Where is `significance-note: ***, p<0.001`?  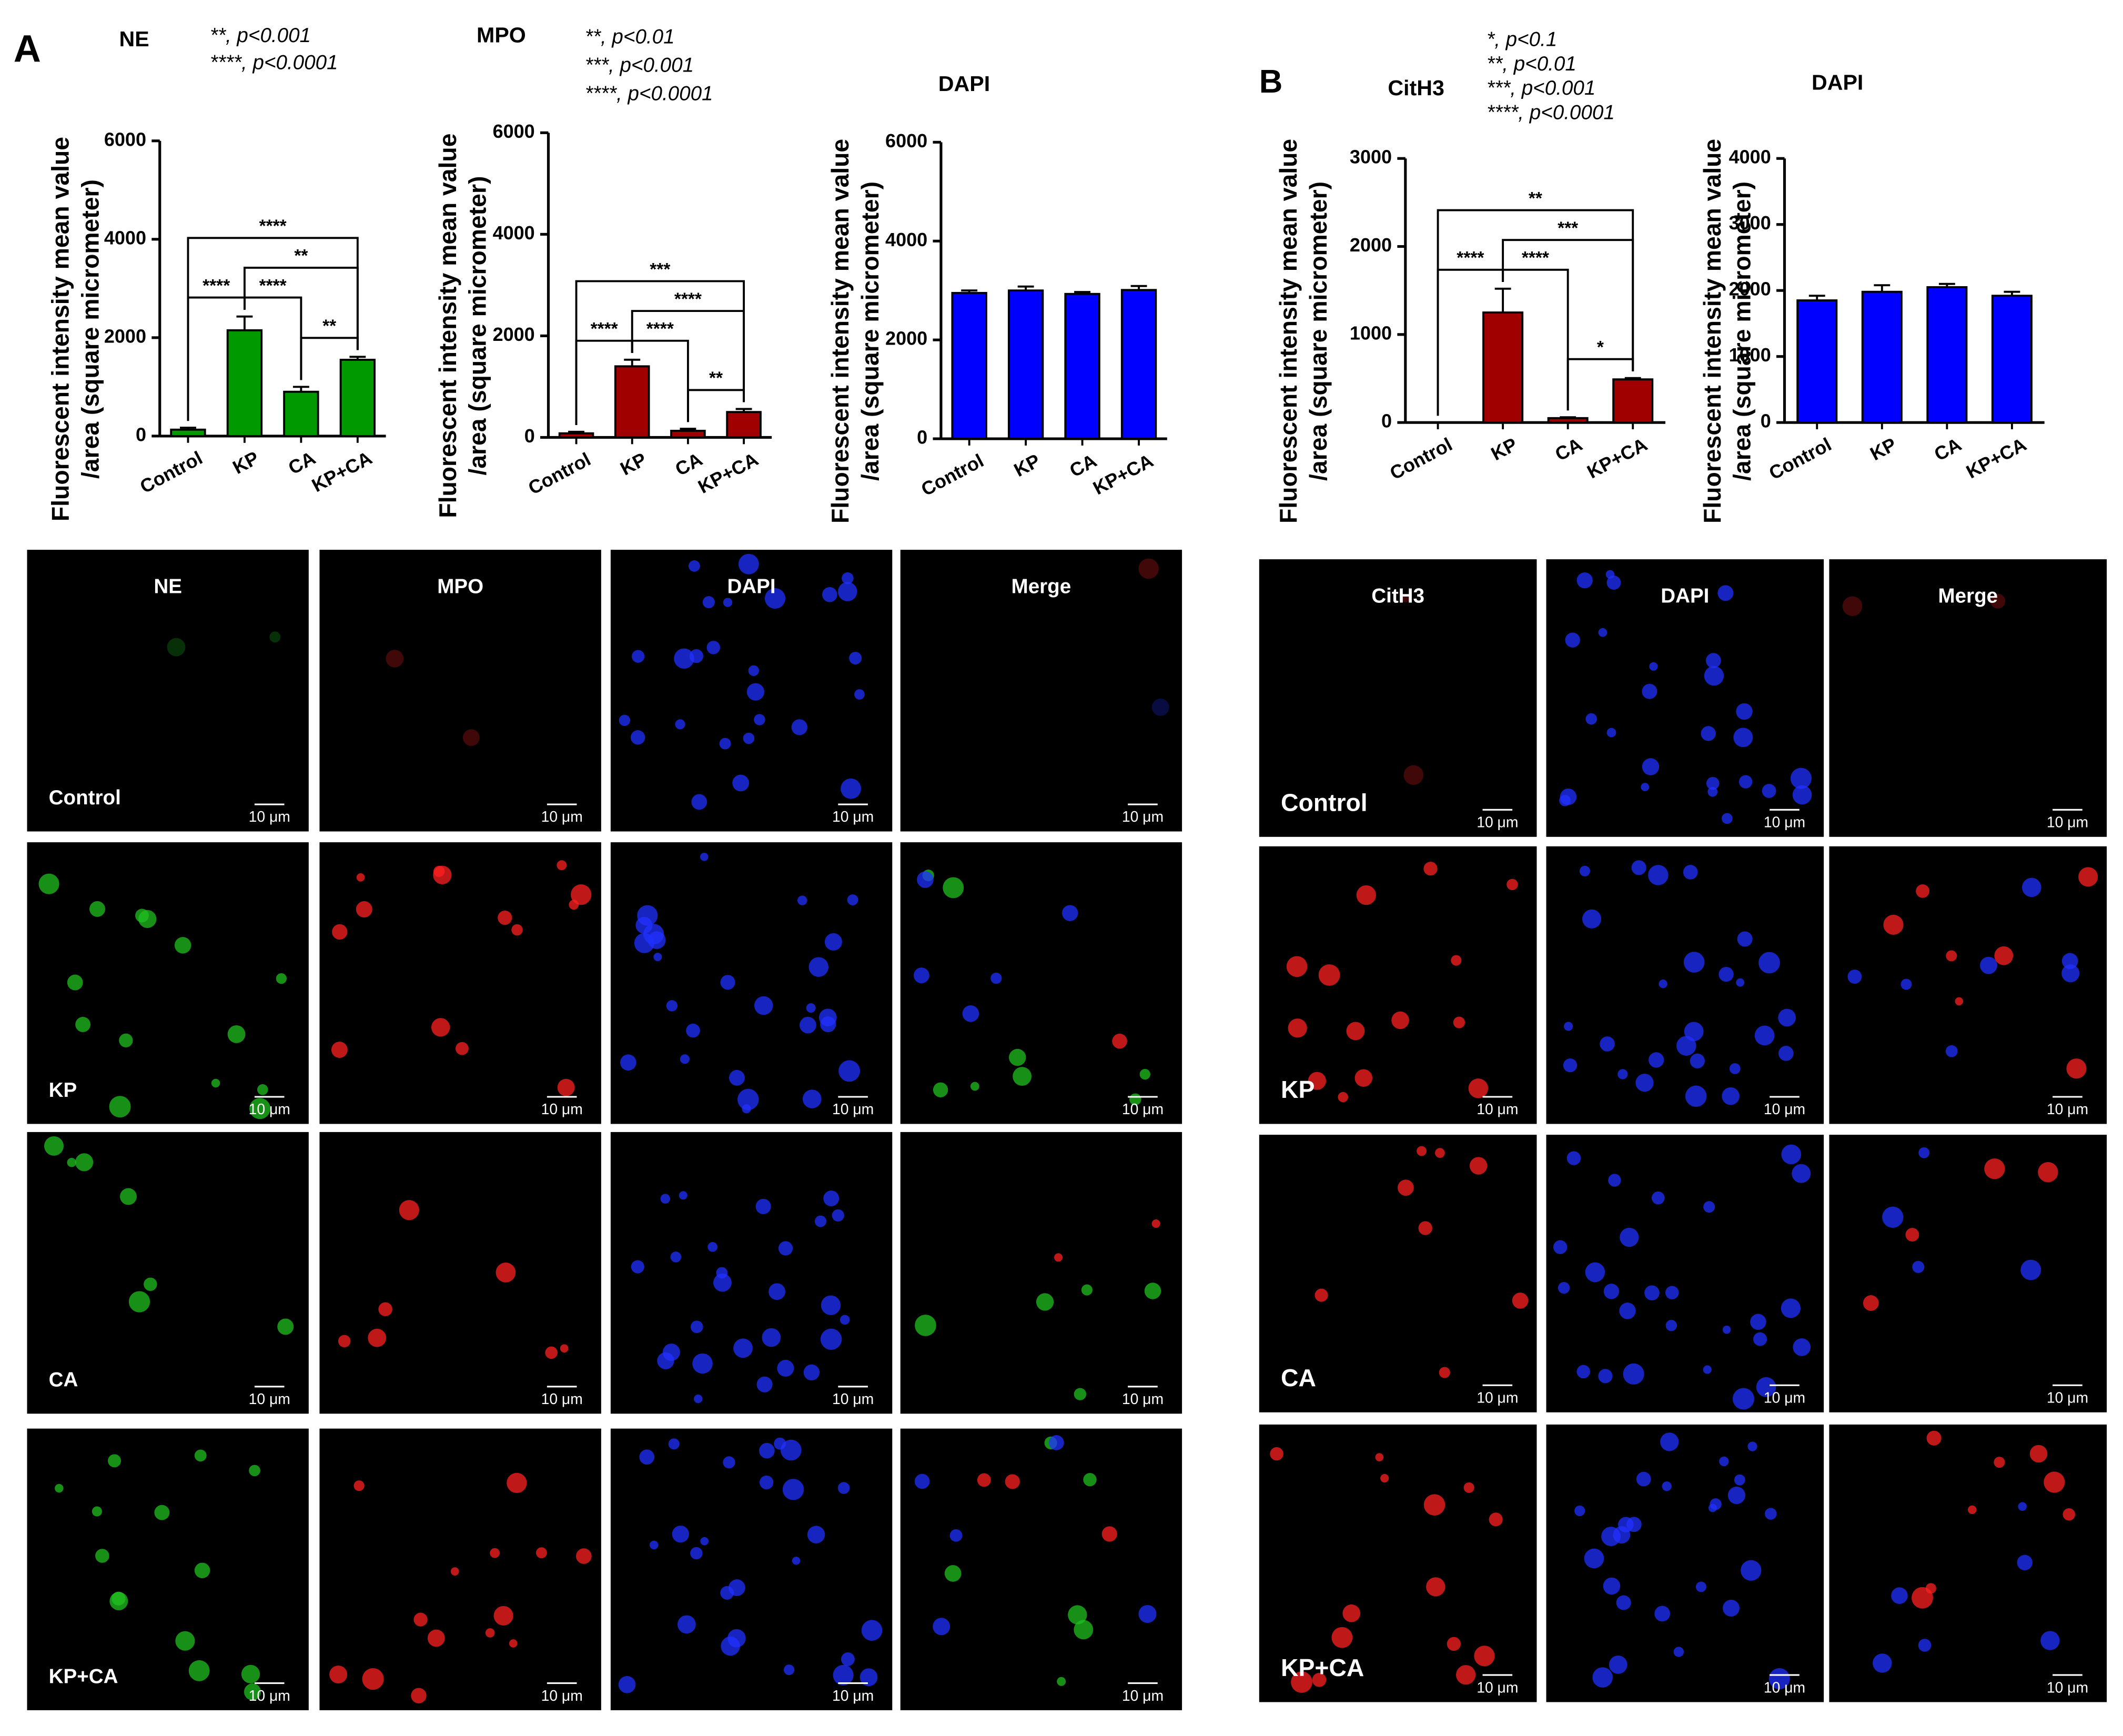 significance-note: ***, p<0.001 is located at coordinates (639, 65).